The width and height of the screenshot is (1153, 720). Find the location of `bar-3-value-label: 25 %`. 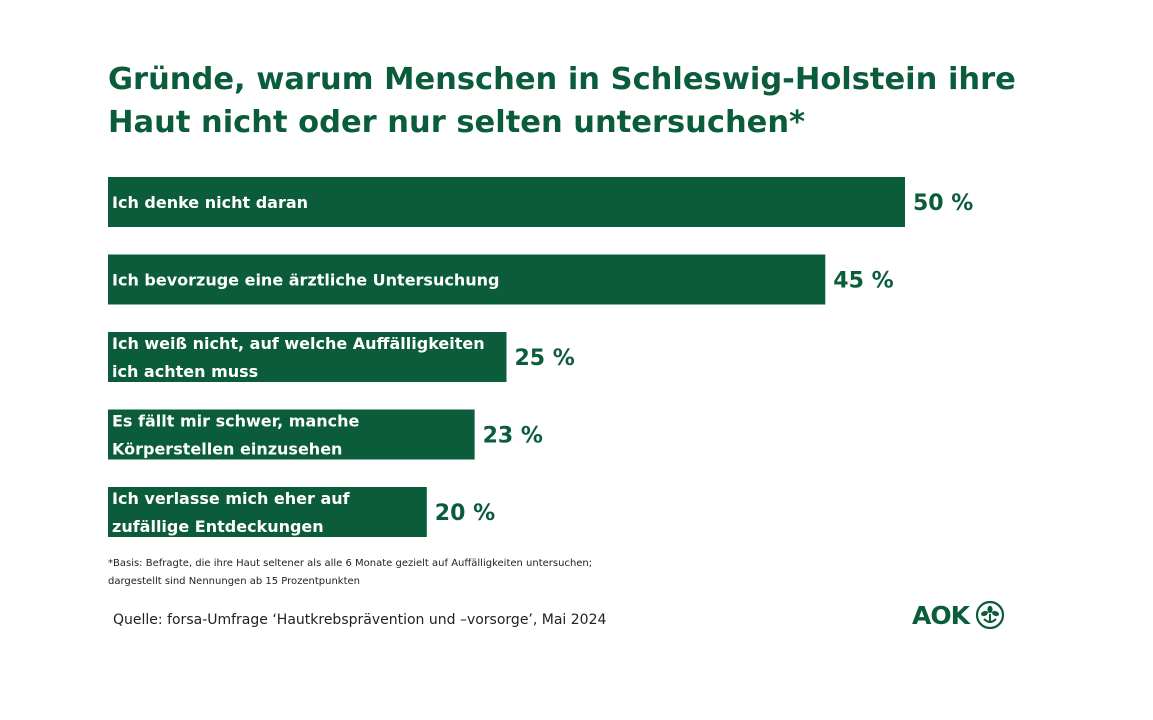

bar-3-value-label: 25 % is located at coordinates (545, 358).